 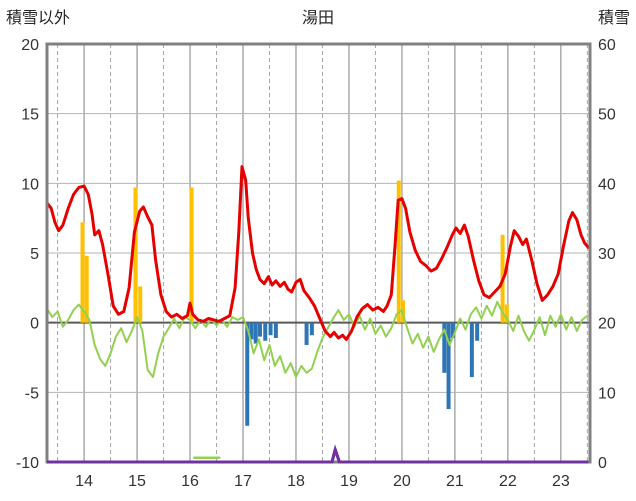 What do you see at coordinates (137, 481) in the screenshot?
I see `x-tick-label: 15` at bounding box center [137, 481].